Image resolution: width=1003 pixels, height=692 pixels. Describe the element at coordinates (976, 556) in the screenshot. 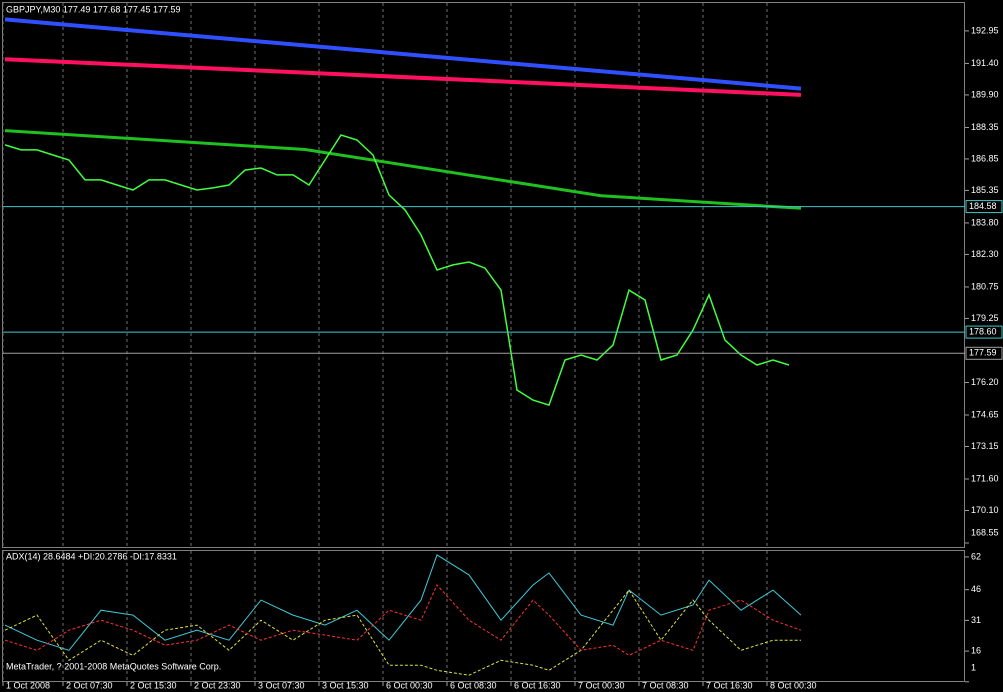

I see `y-tick-label: 62` at that location.